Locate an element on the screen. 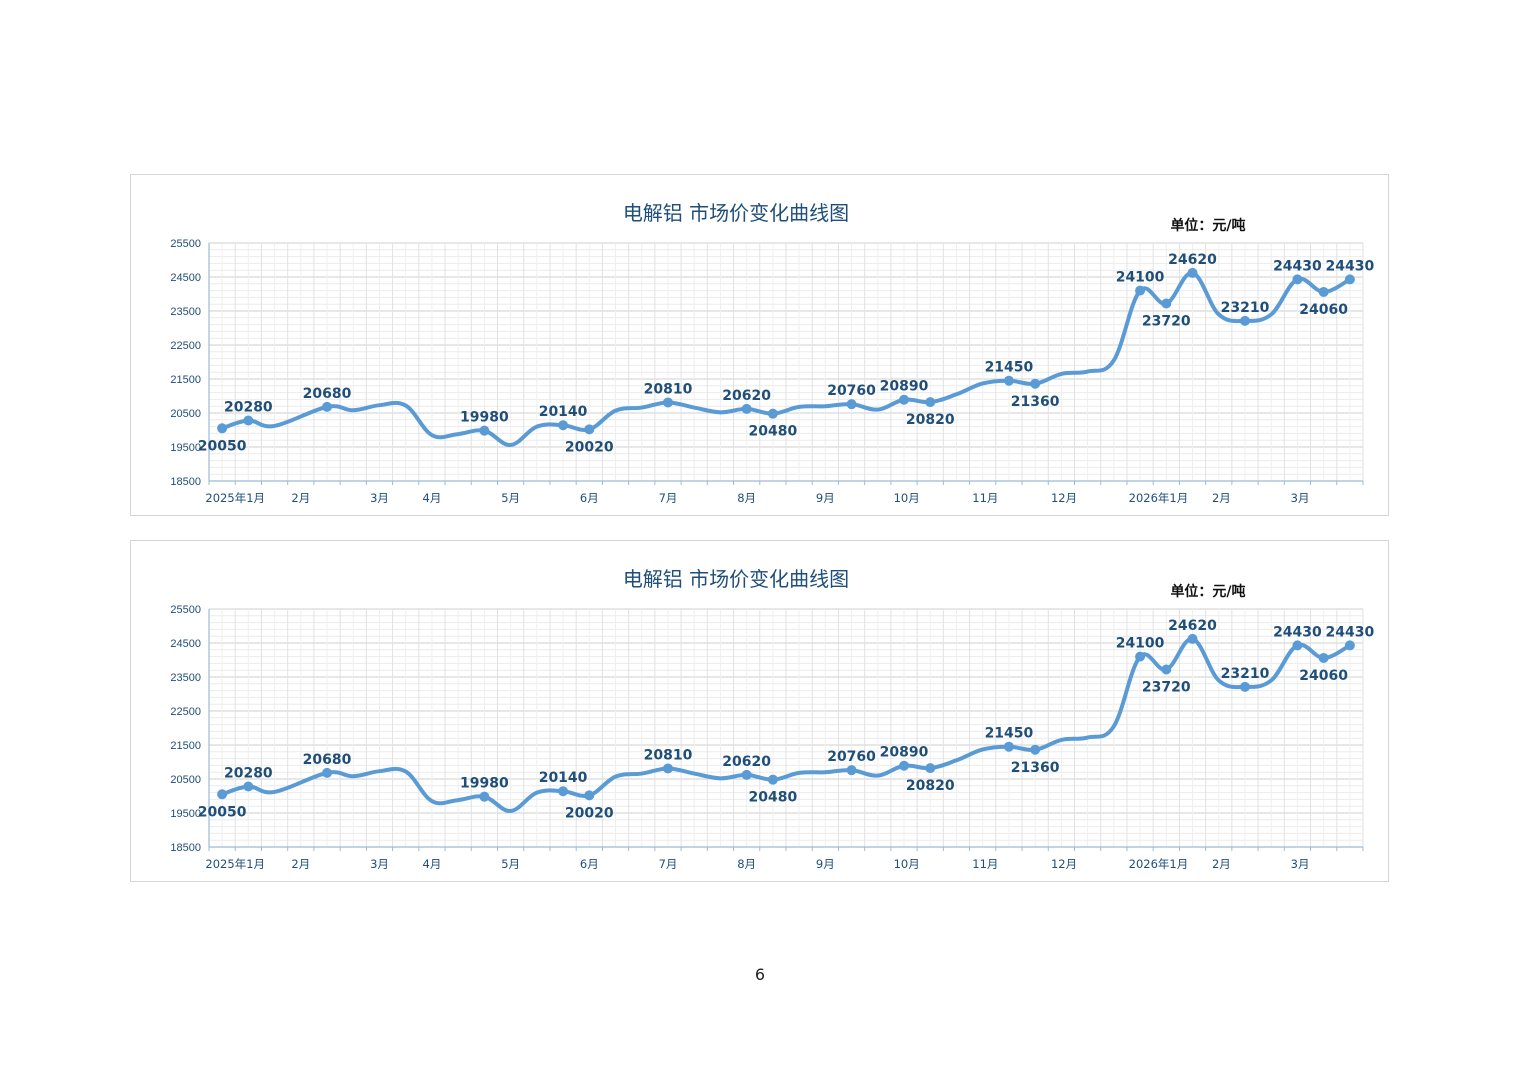  data-label: 20140 is located at coordinates (563, 778).